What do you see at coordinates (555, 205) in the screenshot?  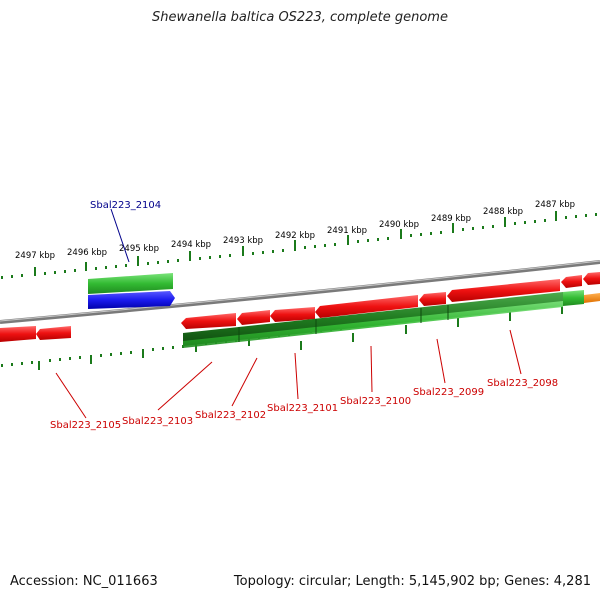 I see `tick-label: 2487 kbp` at bounding box center [555, 205].